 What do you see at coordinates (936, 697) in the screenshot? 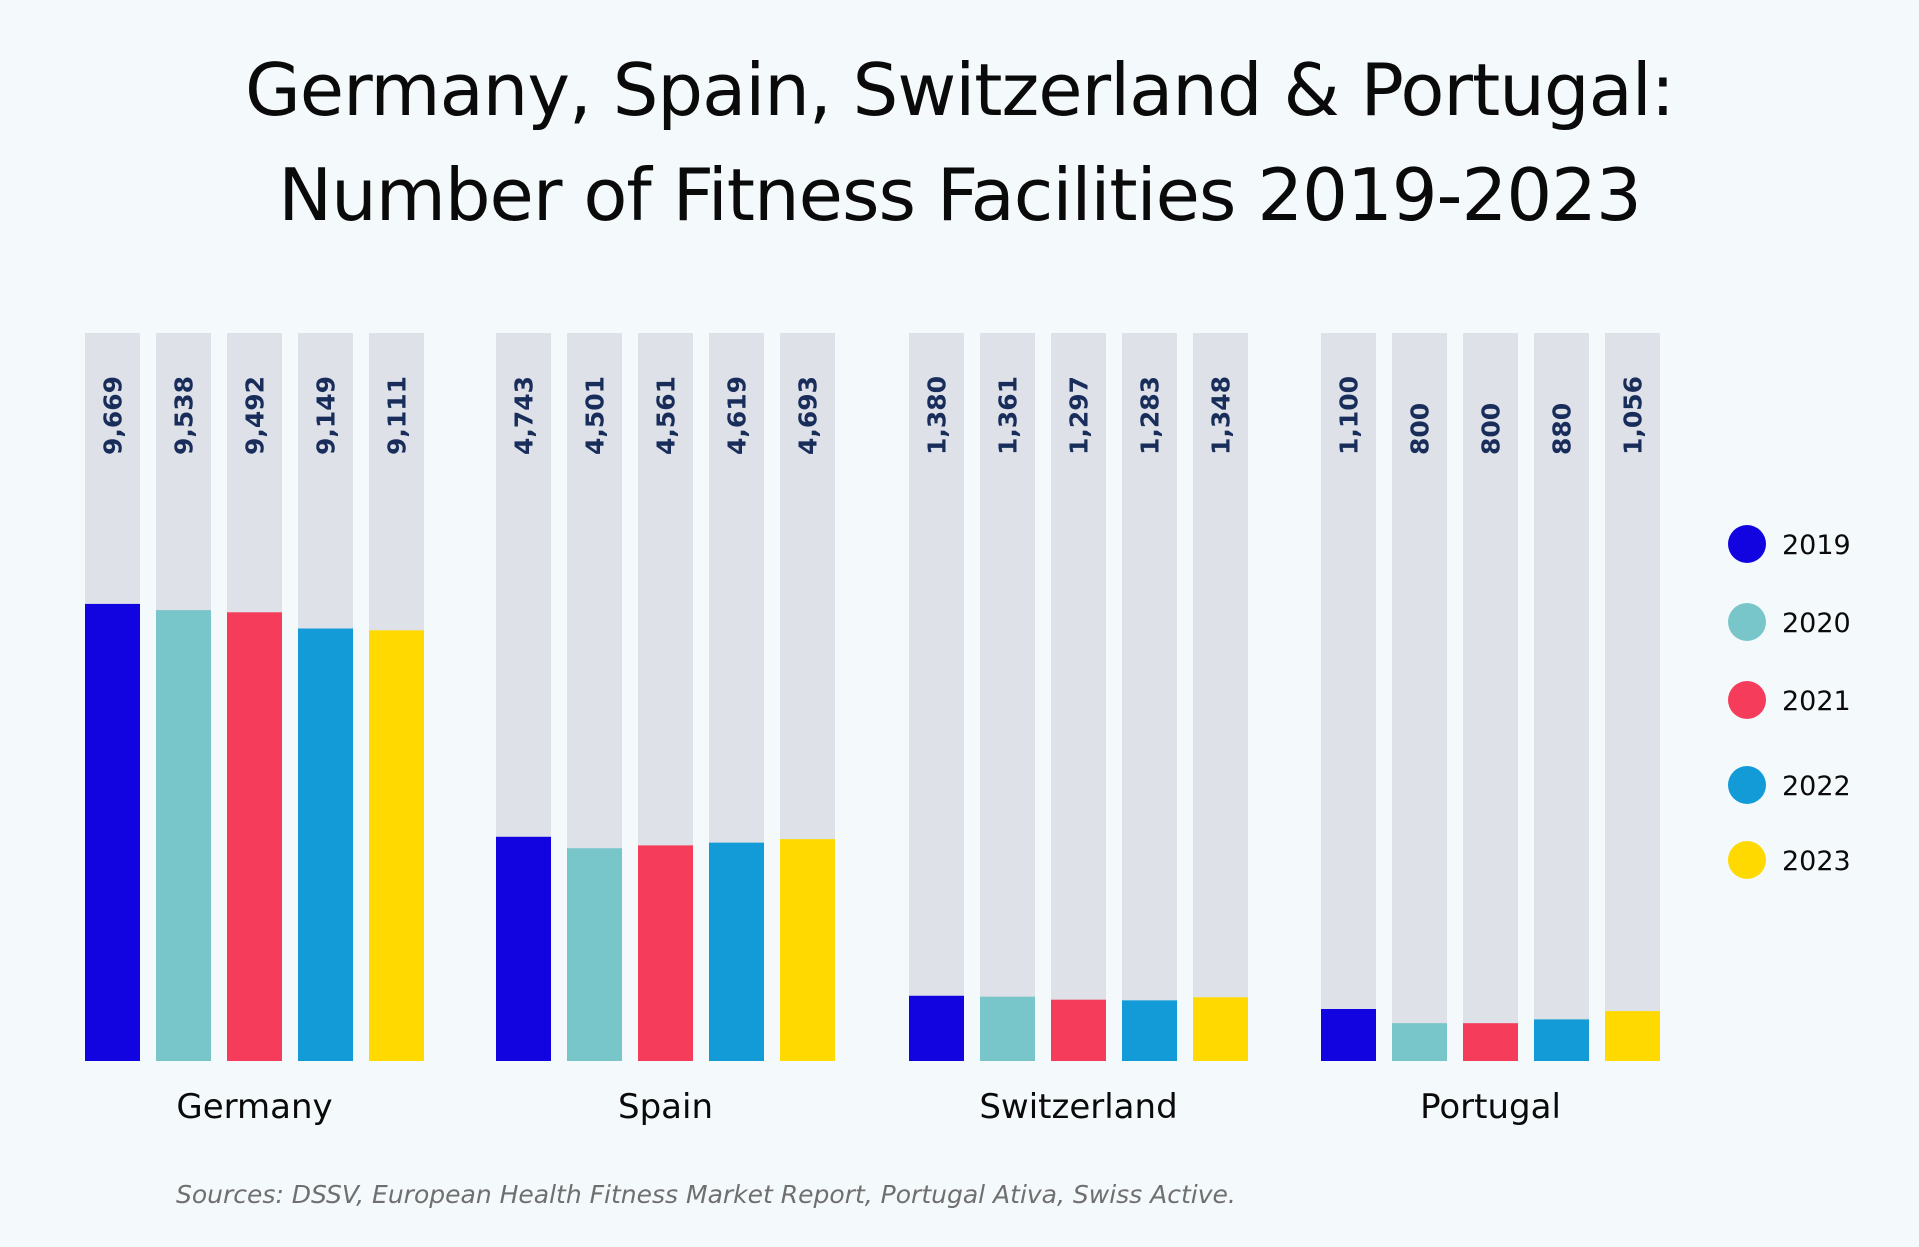
I see `bar-track-switzerland-2019` at bounding box center [936, 697].